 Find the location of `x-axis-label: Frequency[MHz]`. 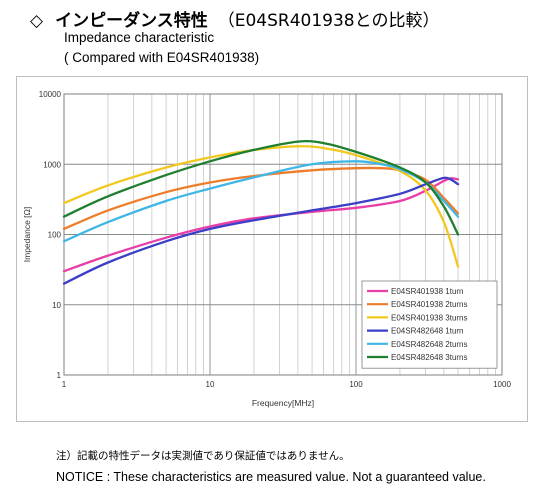

x-axis-label: Frequency[MHz] is located at coordinates (283, 403).